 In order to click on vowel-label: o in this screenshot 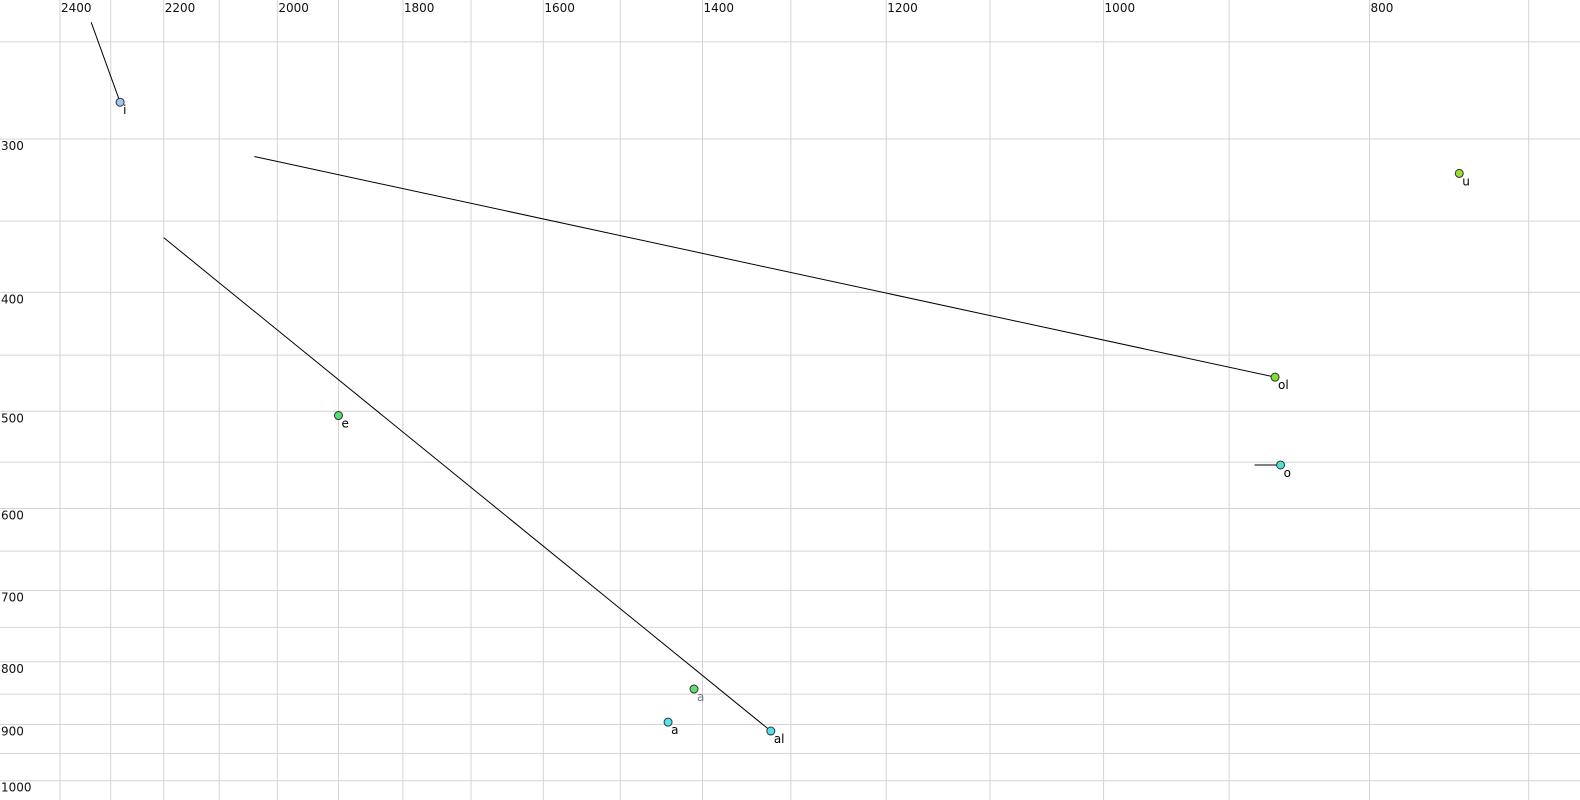, I will do `click(1287, 473)`.